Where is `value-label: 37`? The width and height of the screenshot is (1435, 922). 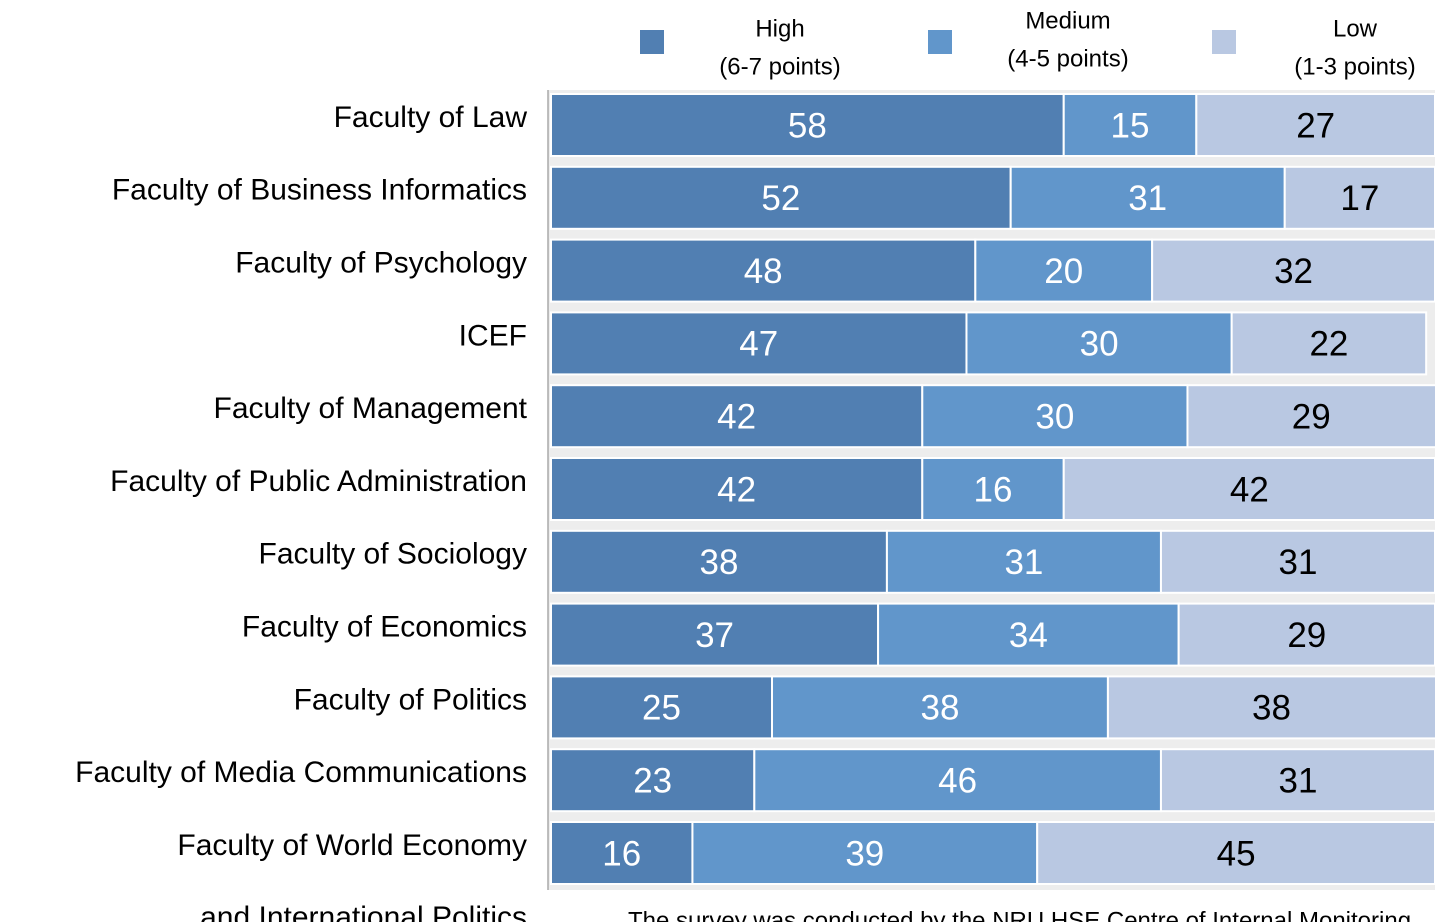 value-label: 37 is located at coordinates (714, 635).